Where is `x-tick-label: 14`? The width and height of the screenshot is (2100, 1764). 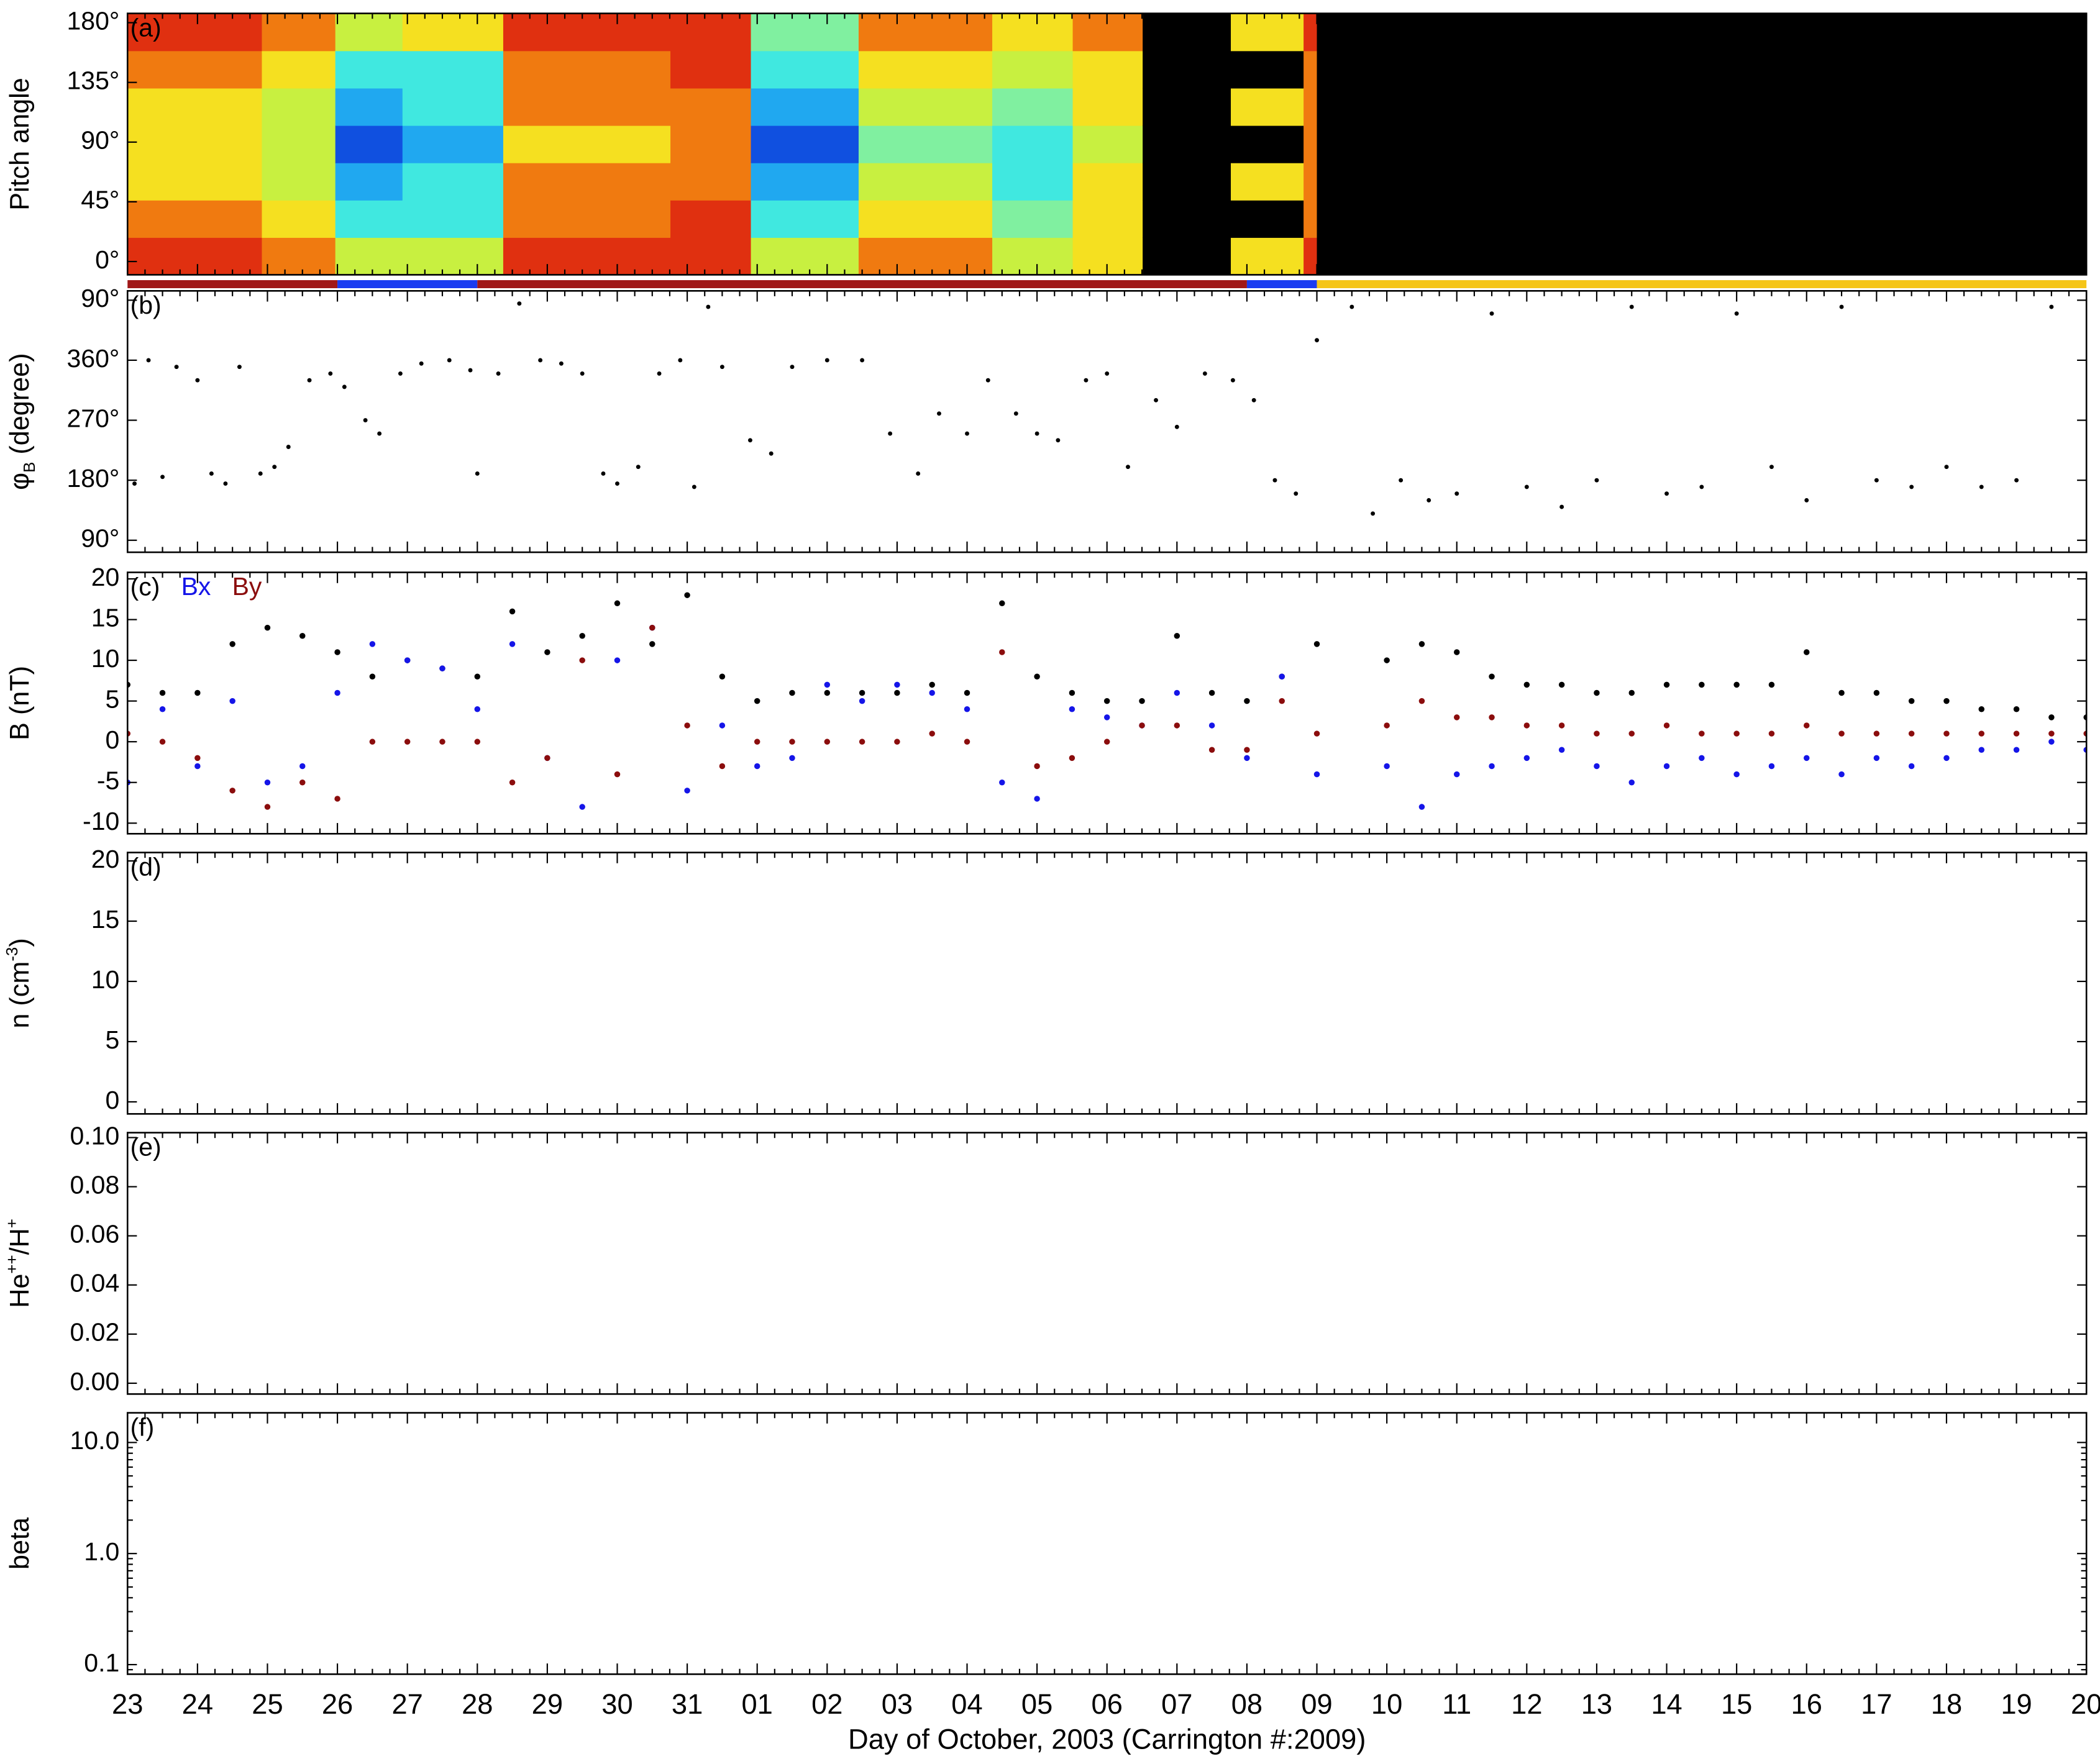 x-tick-label: 14 is located at coordinates (1666, 1704).